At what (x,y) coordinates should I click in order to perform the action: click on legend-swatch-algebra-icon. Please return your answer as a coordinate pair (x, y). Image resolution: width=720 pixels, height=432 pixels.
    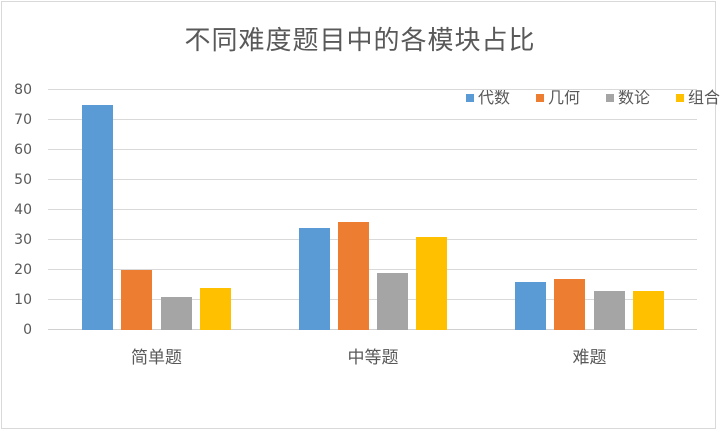
    Looking at the image, I should click on (470, 98).